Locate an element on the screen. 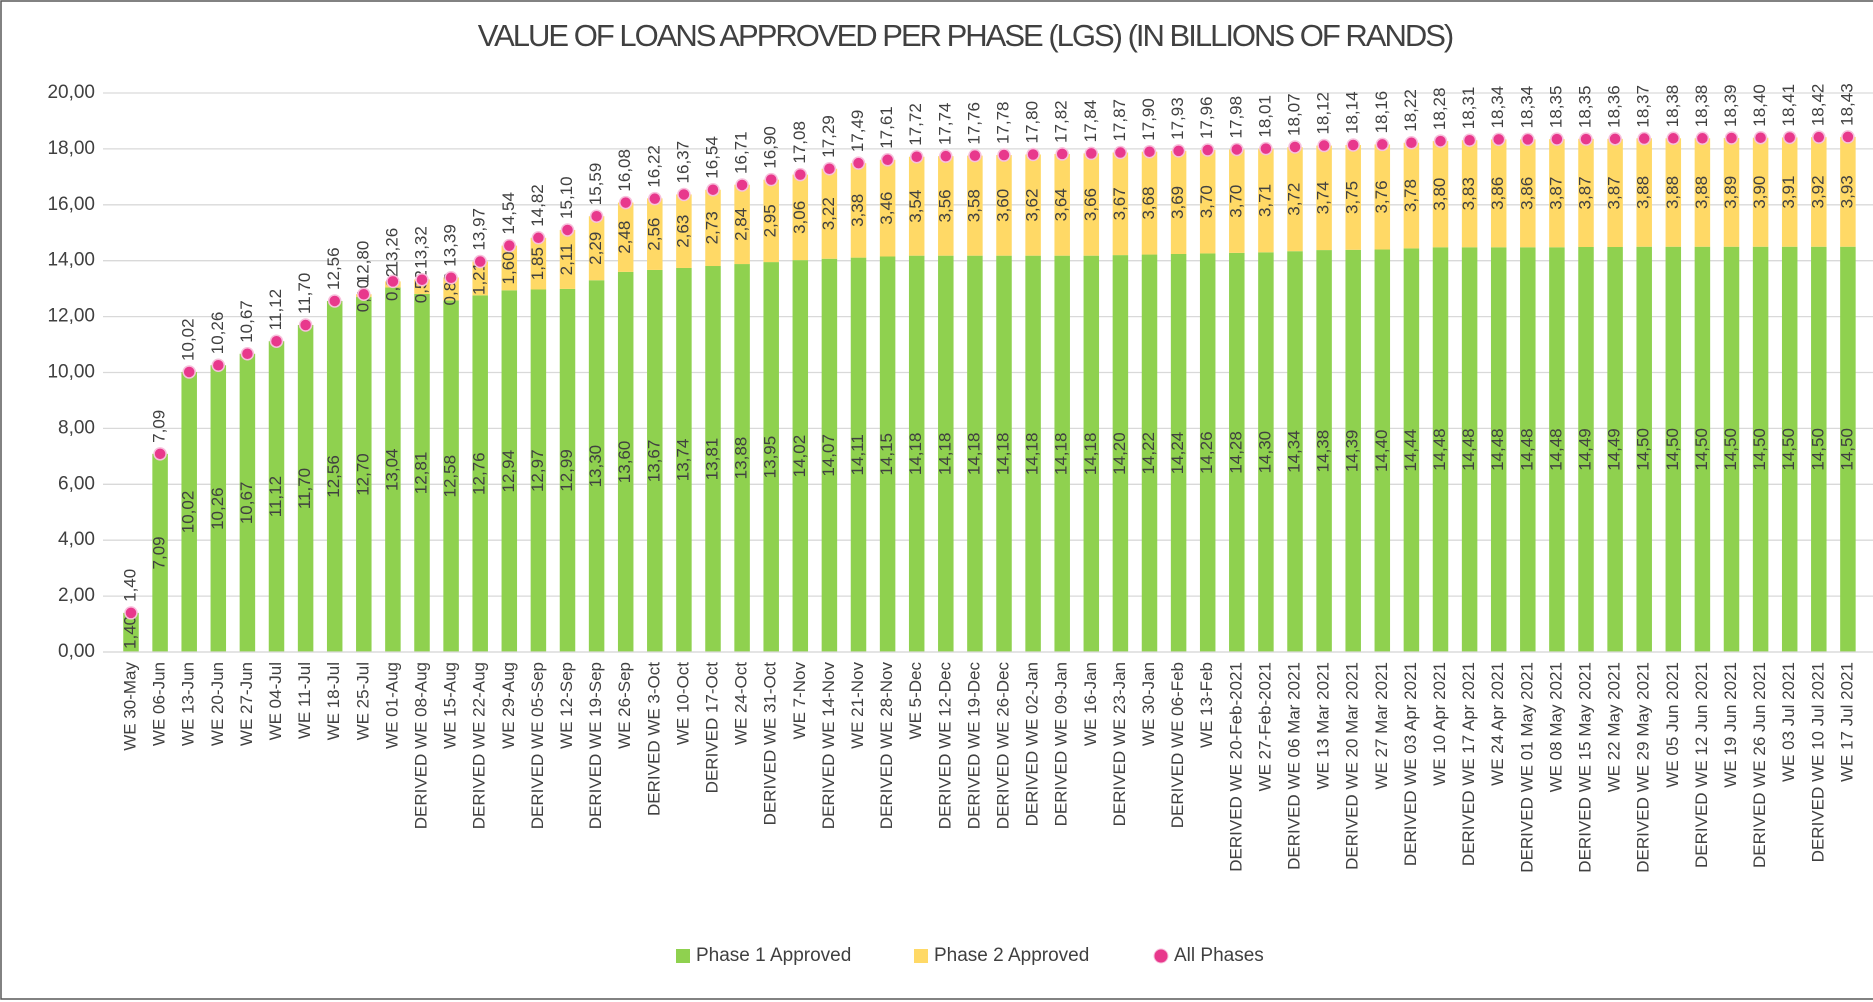  data-label: 13,97 is located at coordinates (479, 229).